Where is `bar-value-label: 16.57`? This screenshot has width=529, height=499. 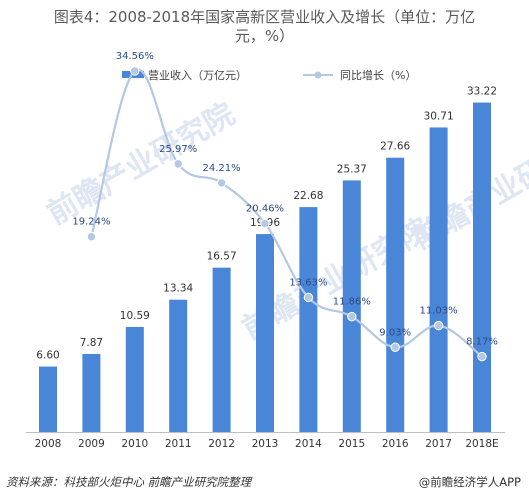 bar-value-label: 16.57 is located at coordinates (222, 257).